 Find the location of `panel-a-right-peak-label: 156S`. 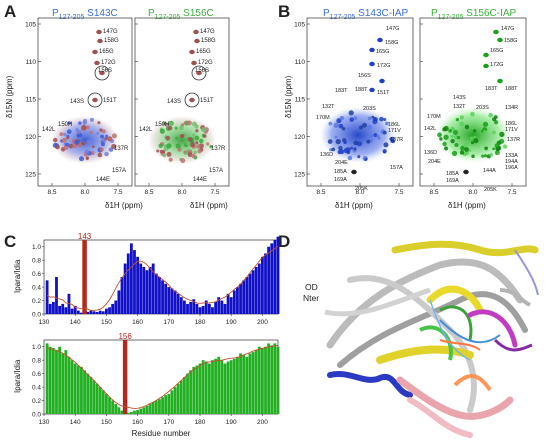

panel-a-right-peak-label: 156S is located at coordinates (202, 71).